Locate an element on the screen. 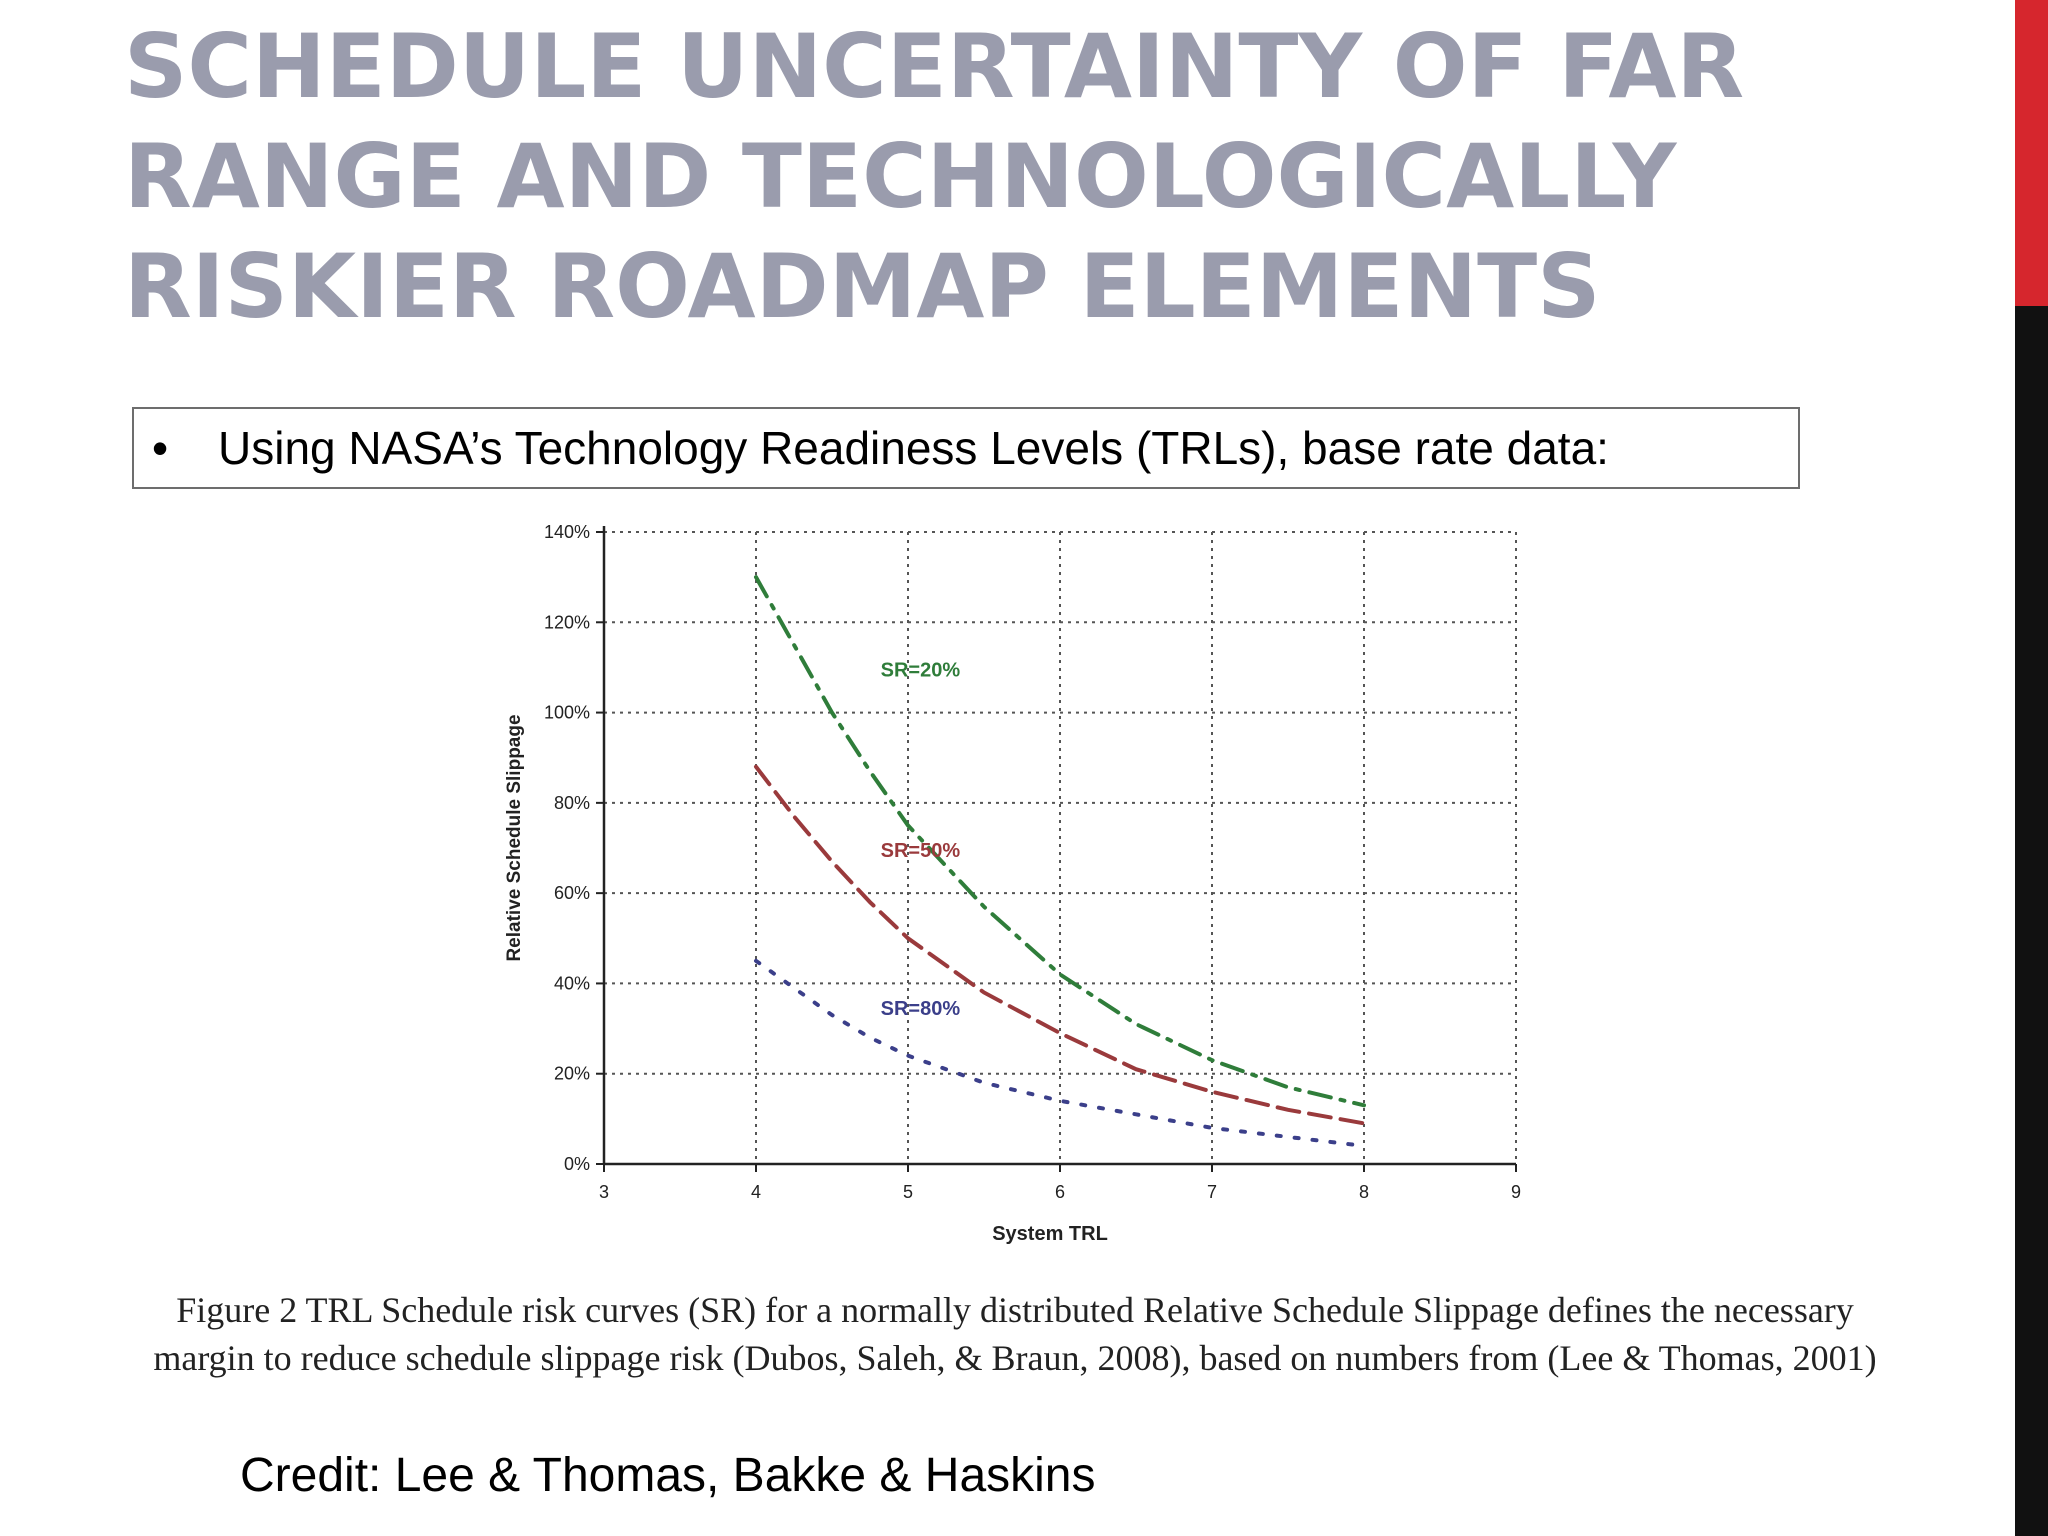 This screenshot has height=1536, width=2048. y-tick-label: 120% is located at coordinates (567, 622).